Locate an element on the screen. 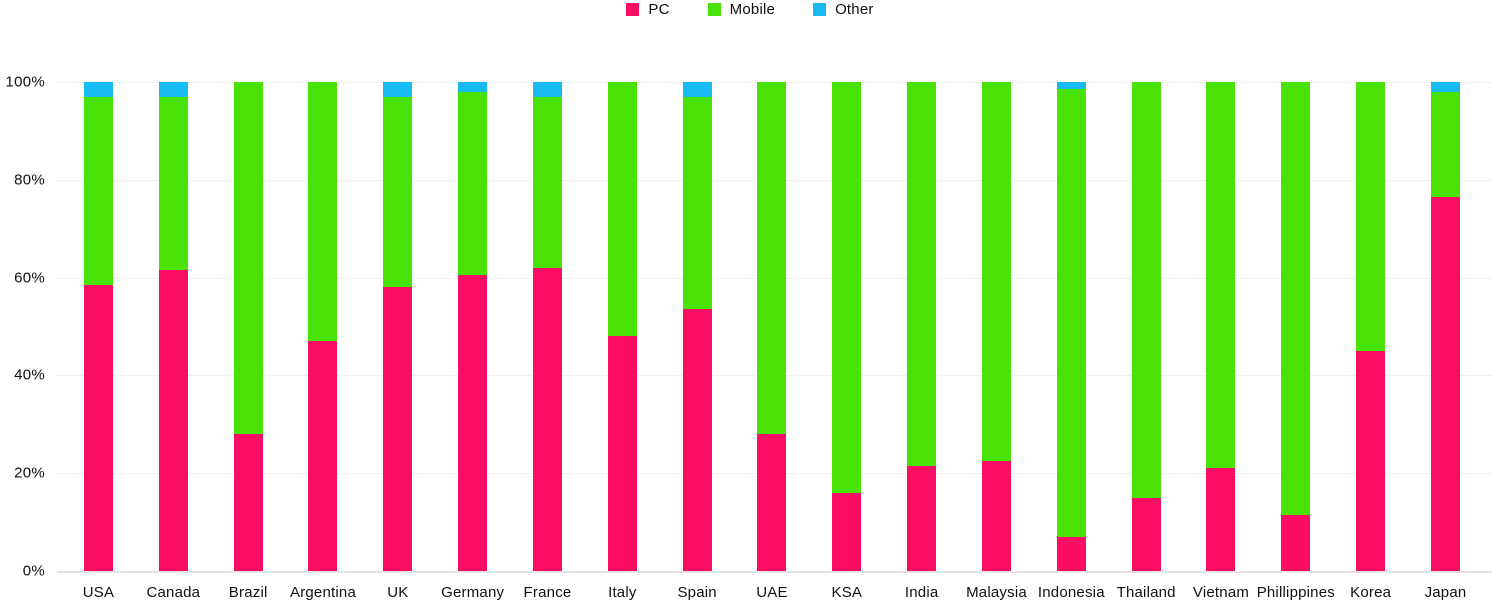 The height and width of the screenshot is (611, 1500). bar-segment-japan-pc is located at coordinates (1445, 383).